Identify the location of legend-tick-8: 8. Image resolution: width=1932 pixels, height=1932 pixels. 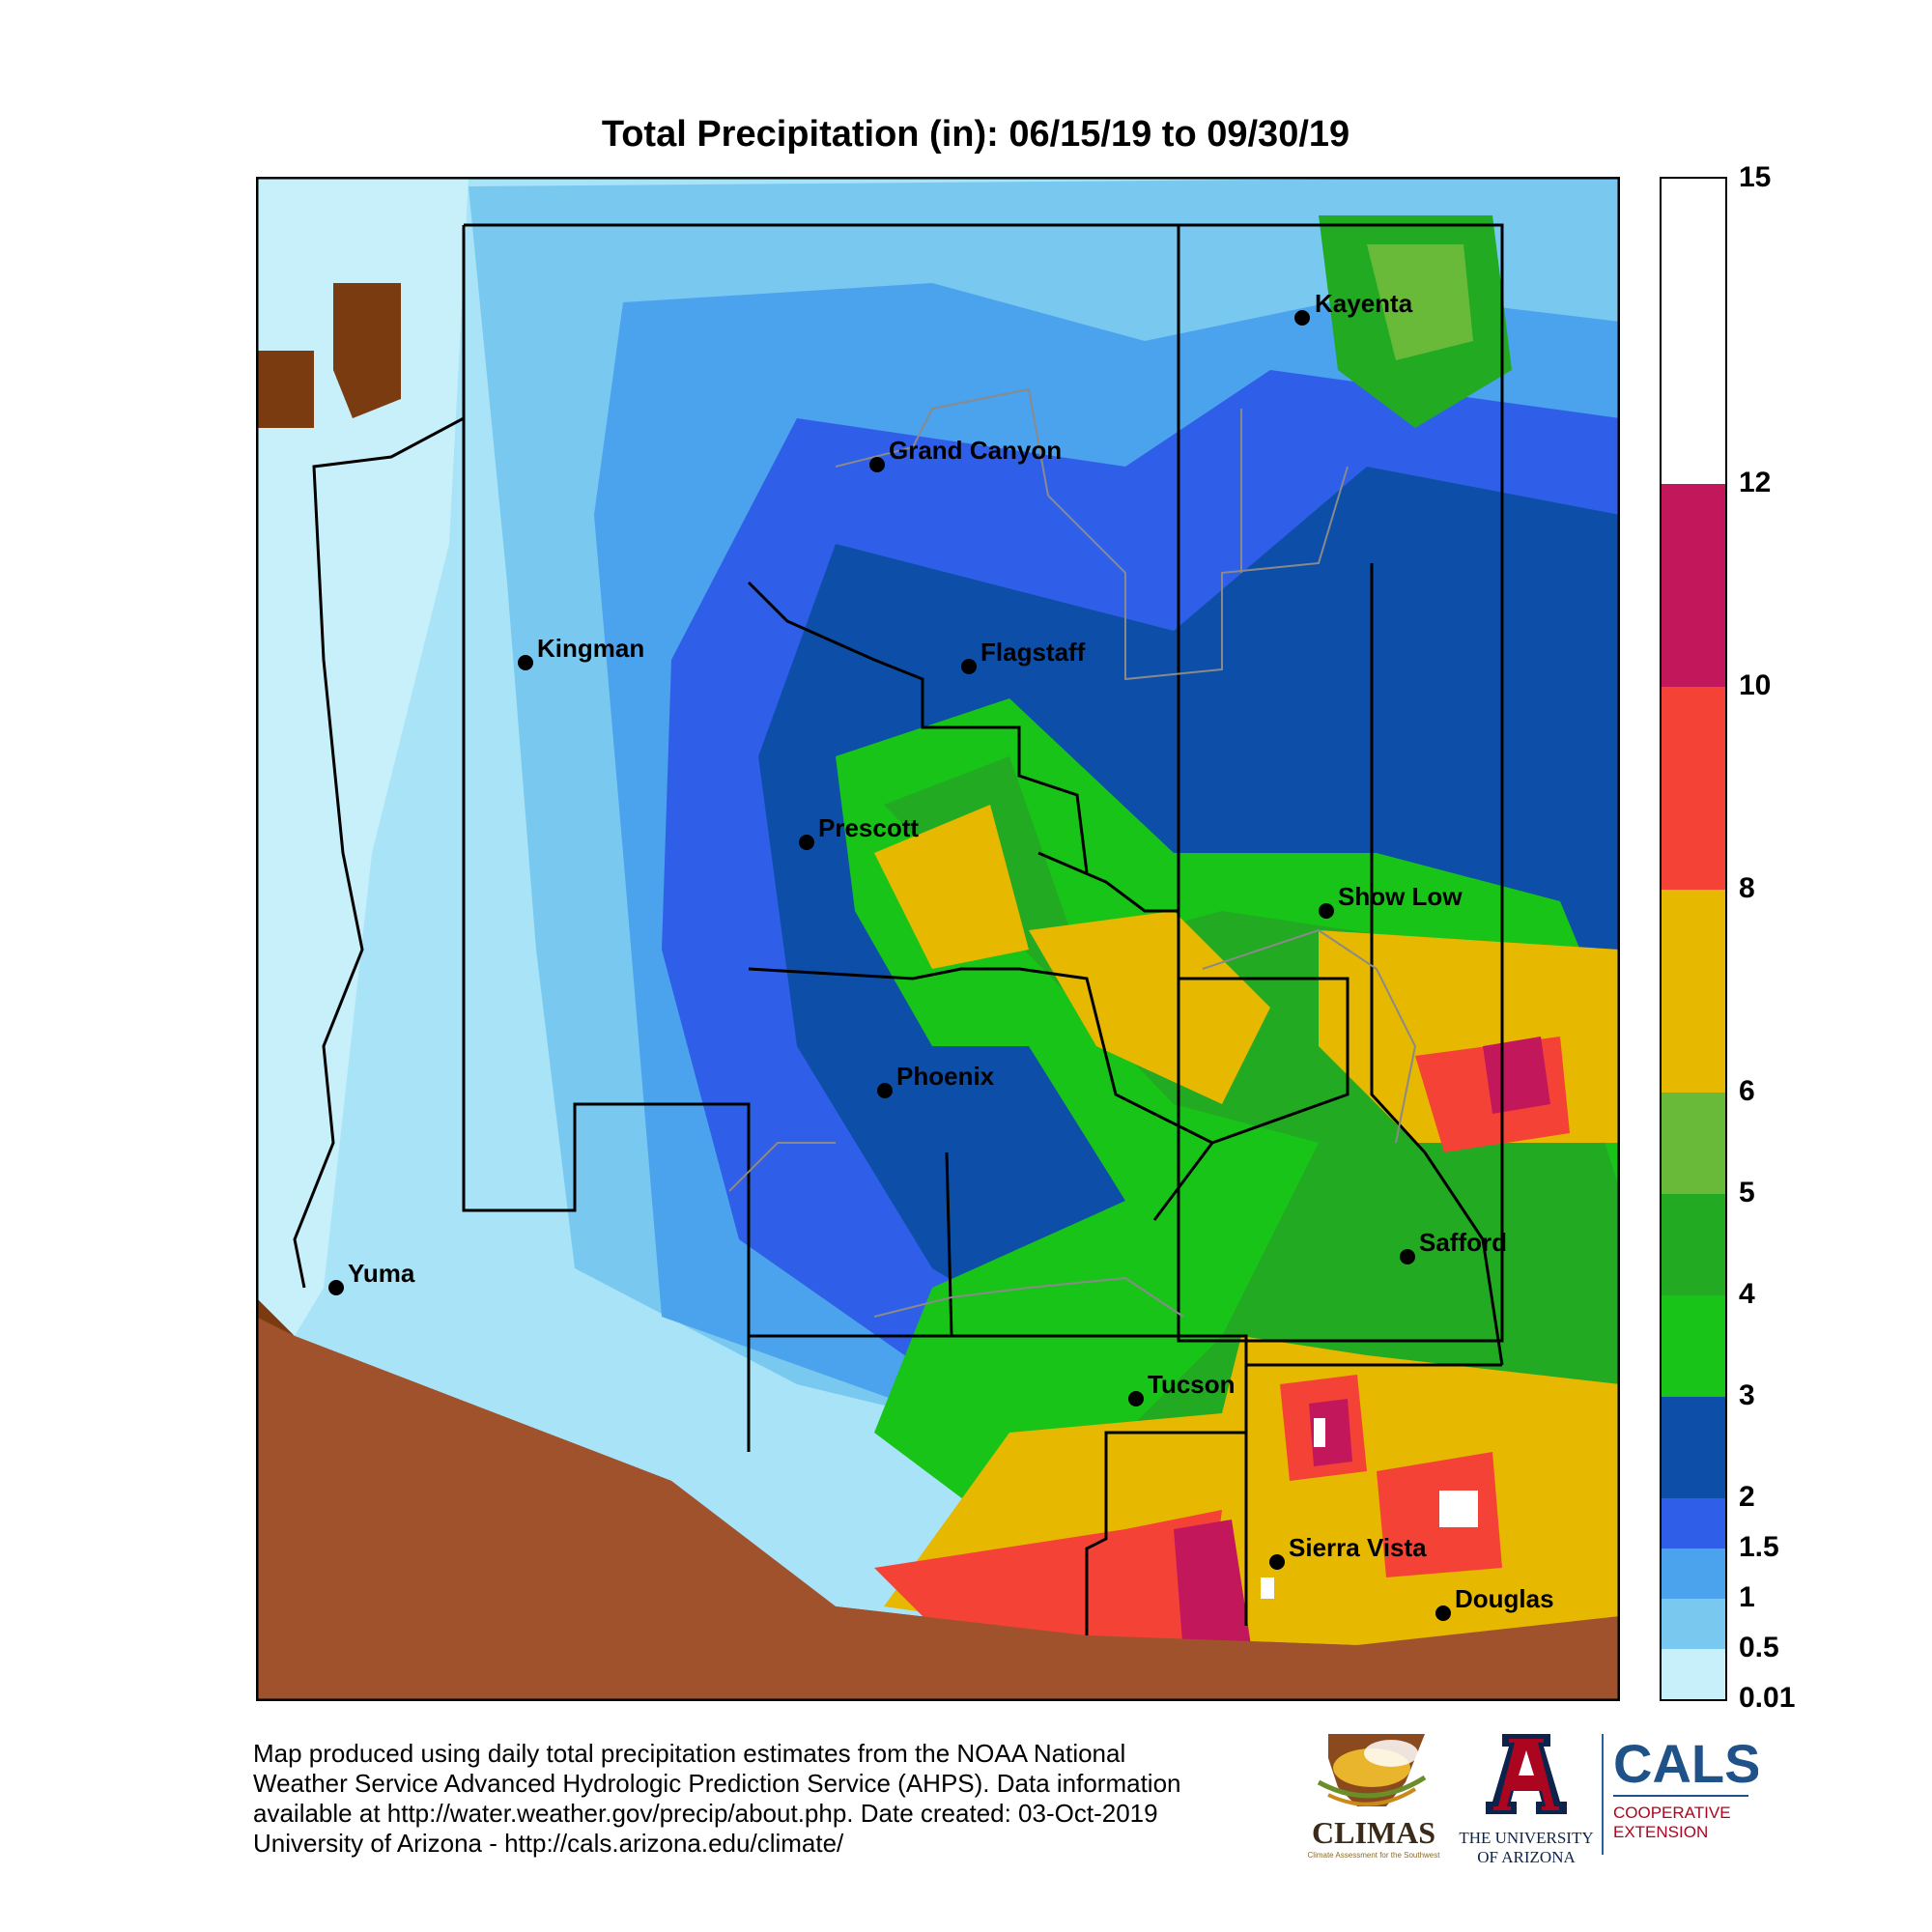
(1747, 888).